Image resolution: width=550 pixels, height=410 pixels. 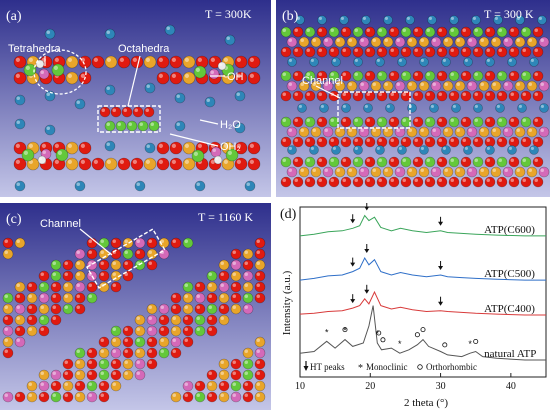 What do you see at coordinates (509, 14) in the screenshot?
I see `temperature-b: T = 300 K` at bounding box center [509, 14].